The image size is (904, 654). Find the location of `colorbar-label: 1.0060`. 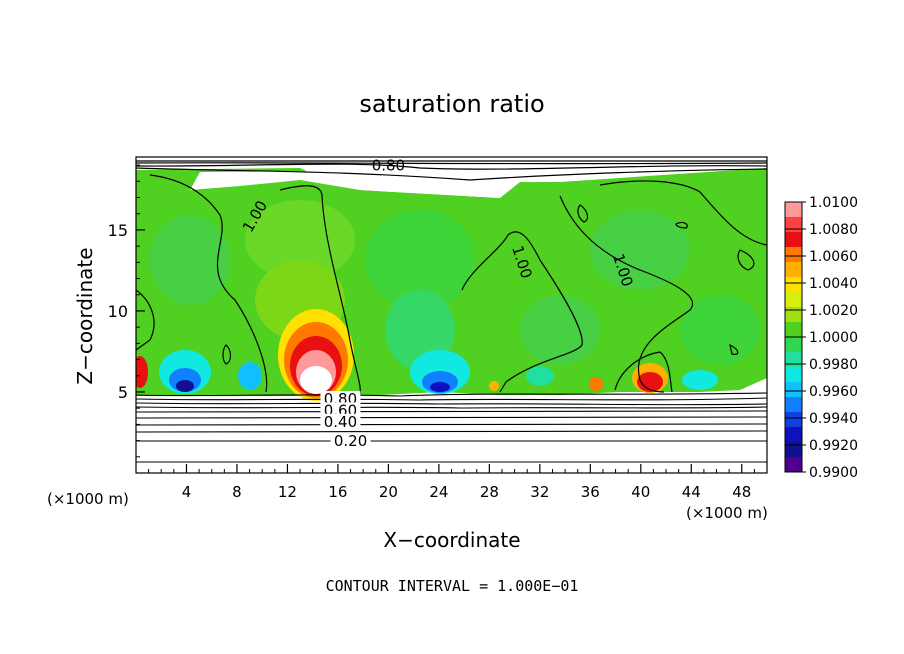

colorbar-label: 1.0060 is located at coordinates (833, 257).